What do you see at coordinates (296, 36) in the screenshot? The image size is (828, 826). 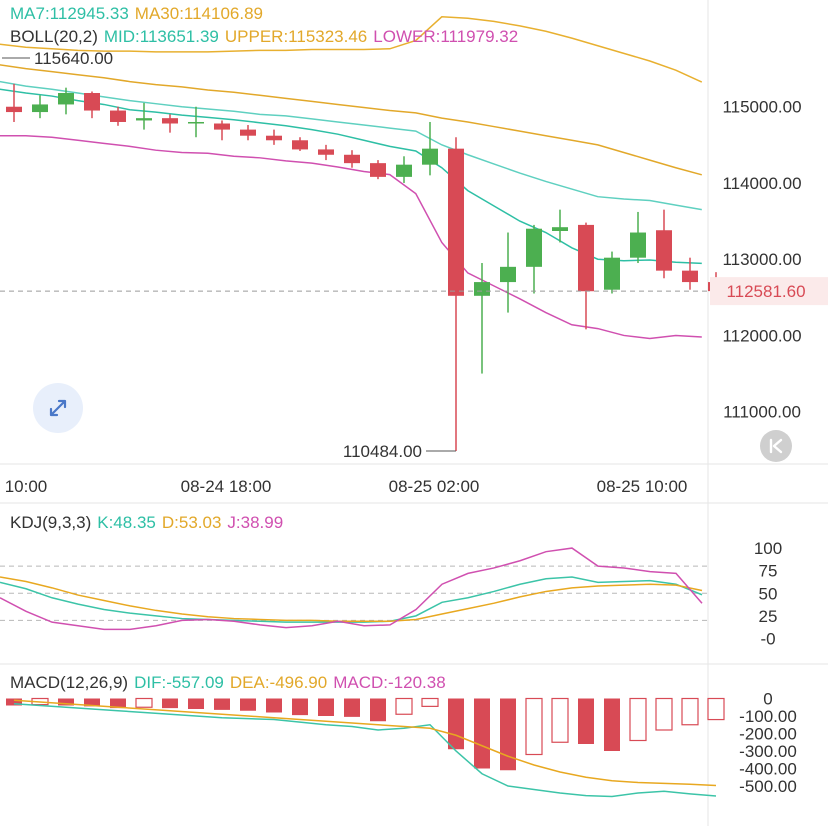 I see `boll-upper-label: UPPER:115323.46` at bounding box center [296, 36].